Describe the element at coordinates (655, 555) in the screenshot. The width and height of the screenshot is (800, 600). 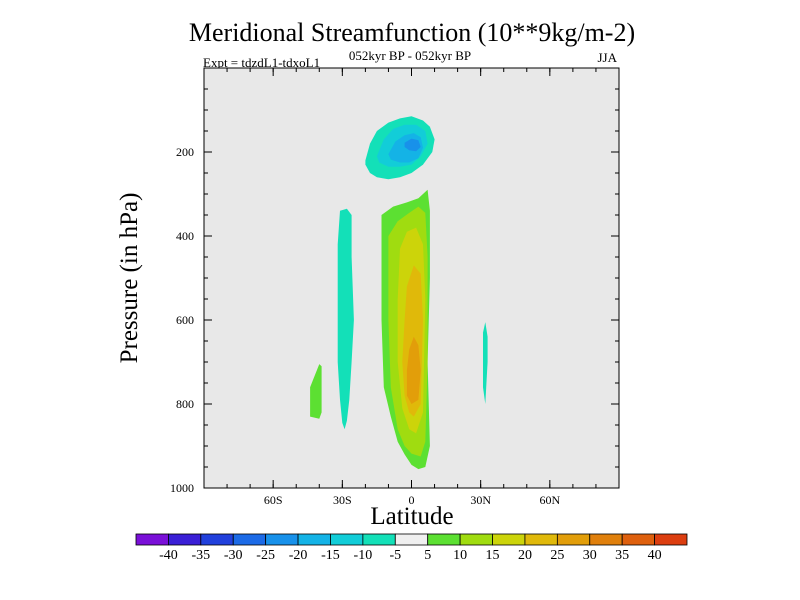
I see `colorbar-label: 40` at that location.